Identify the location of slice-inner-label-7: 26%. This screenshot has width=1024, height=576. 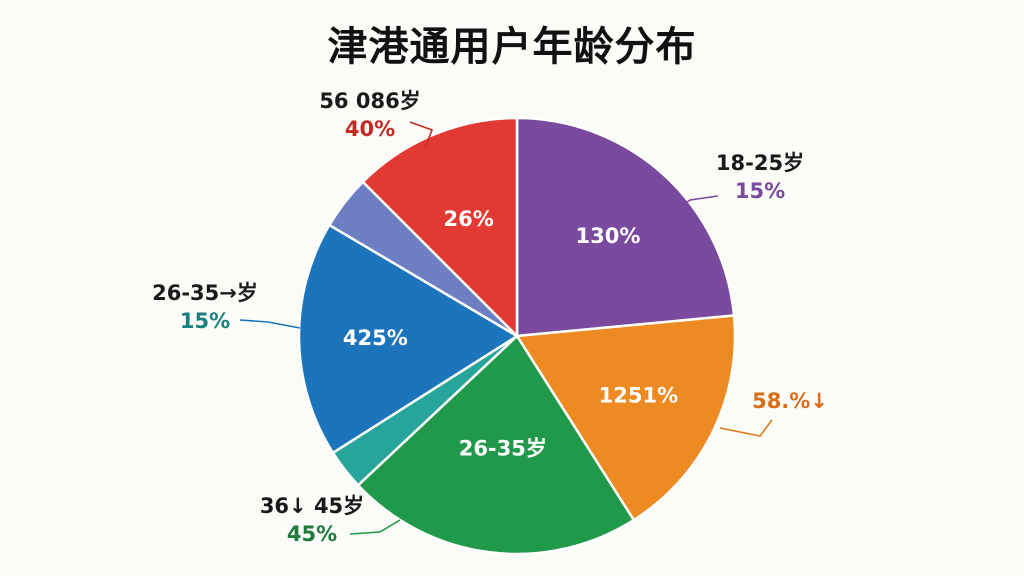
(468, 219).